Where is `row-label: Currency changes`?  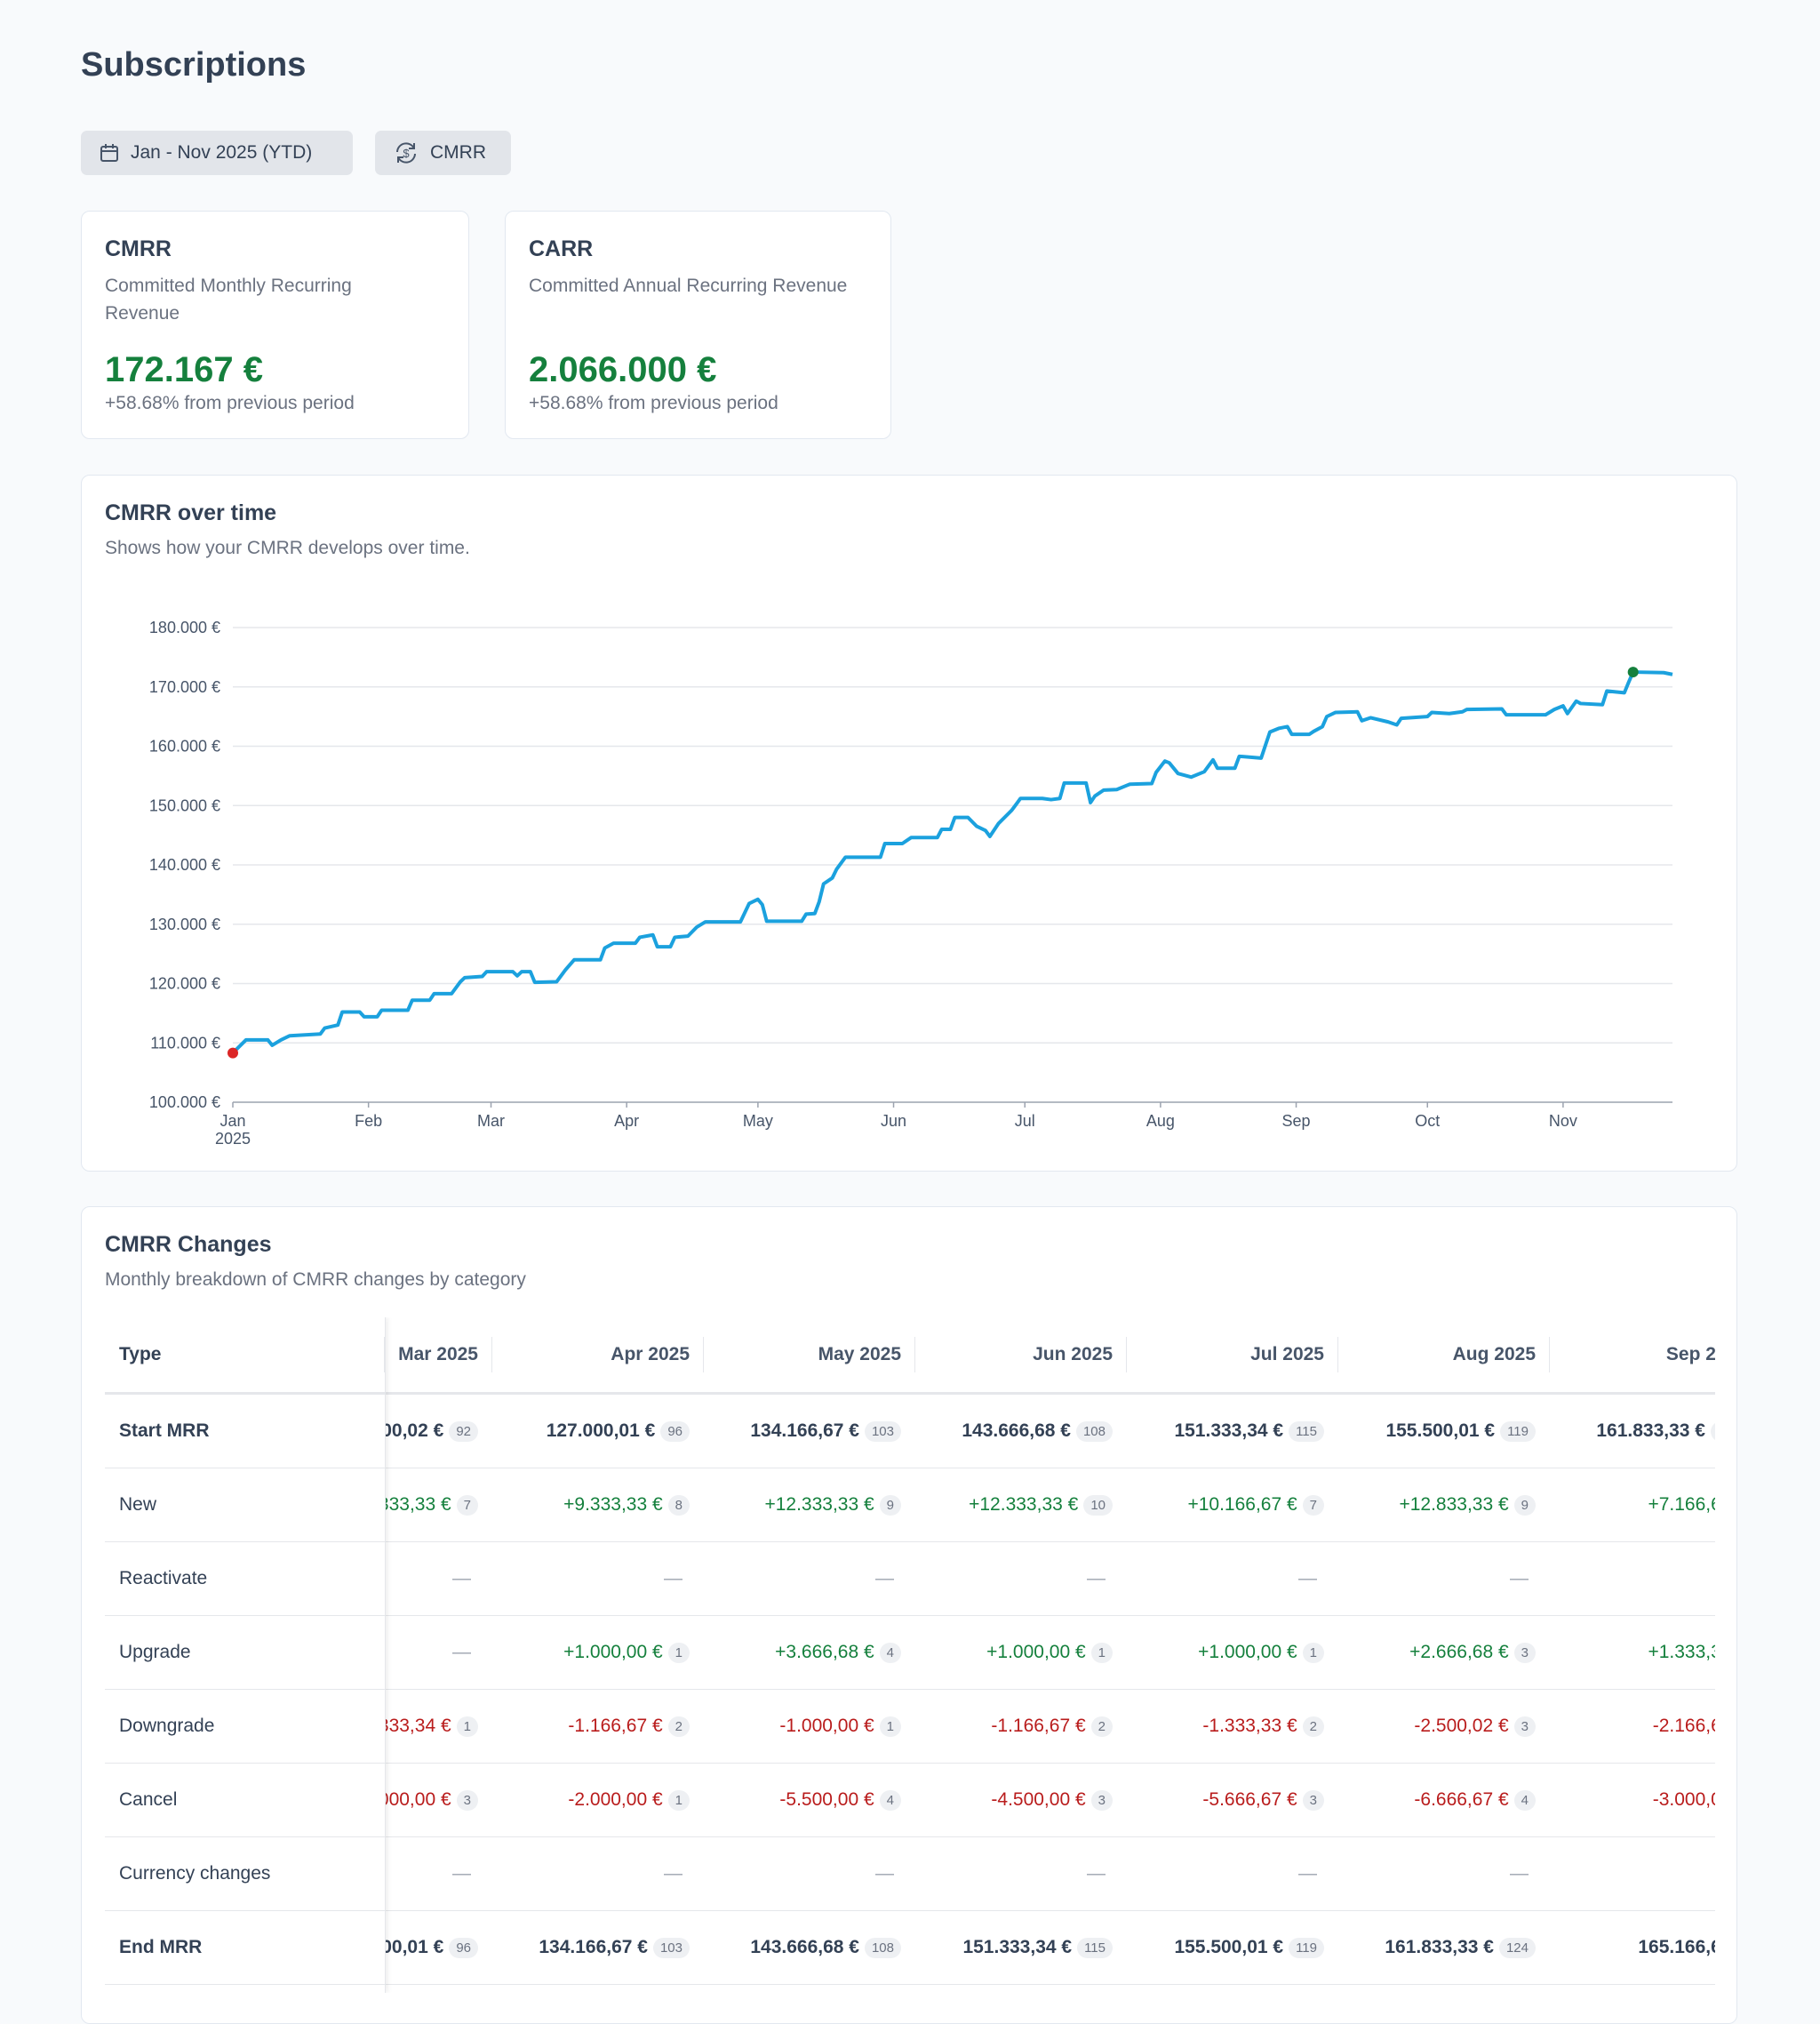 row-label: Currency changes is located at coordinates (245, 1874).